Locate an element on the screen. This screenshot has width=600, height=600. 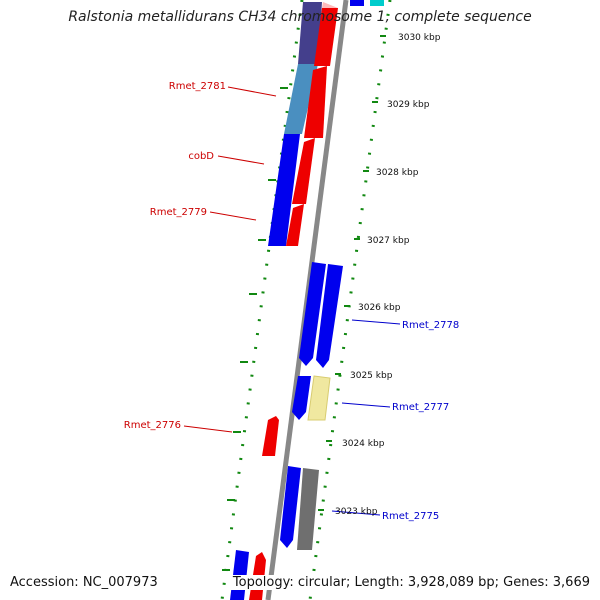
tick-label: 3029 kbp is located at coordinates (408, 105).